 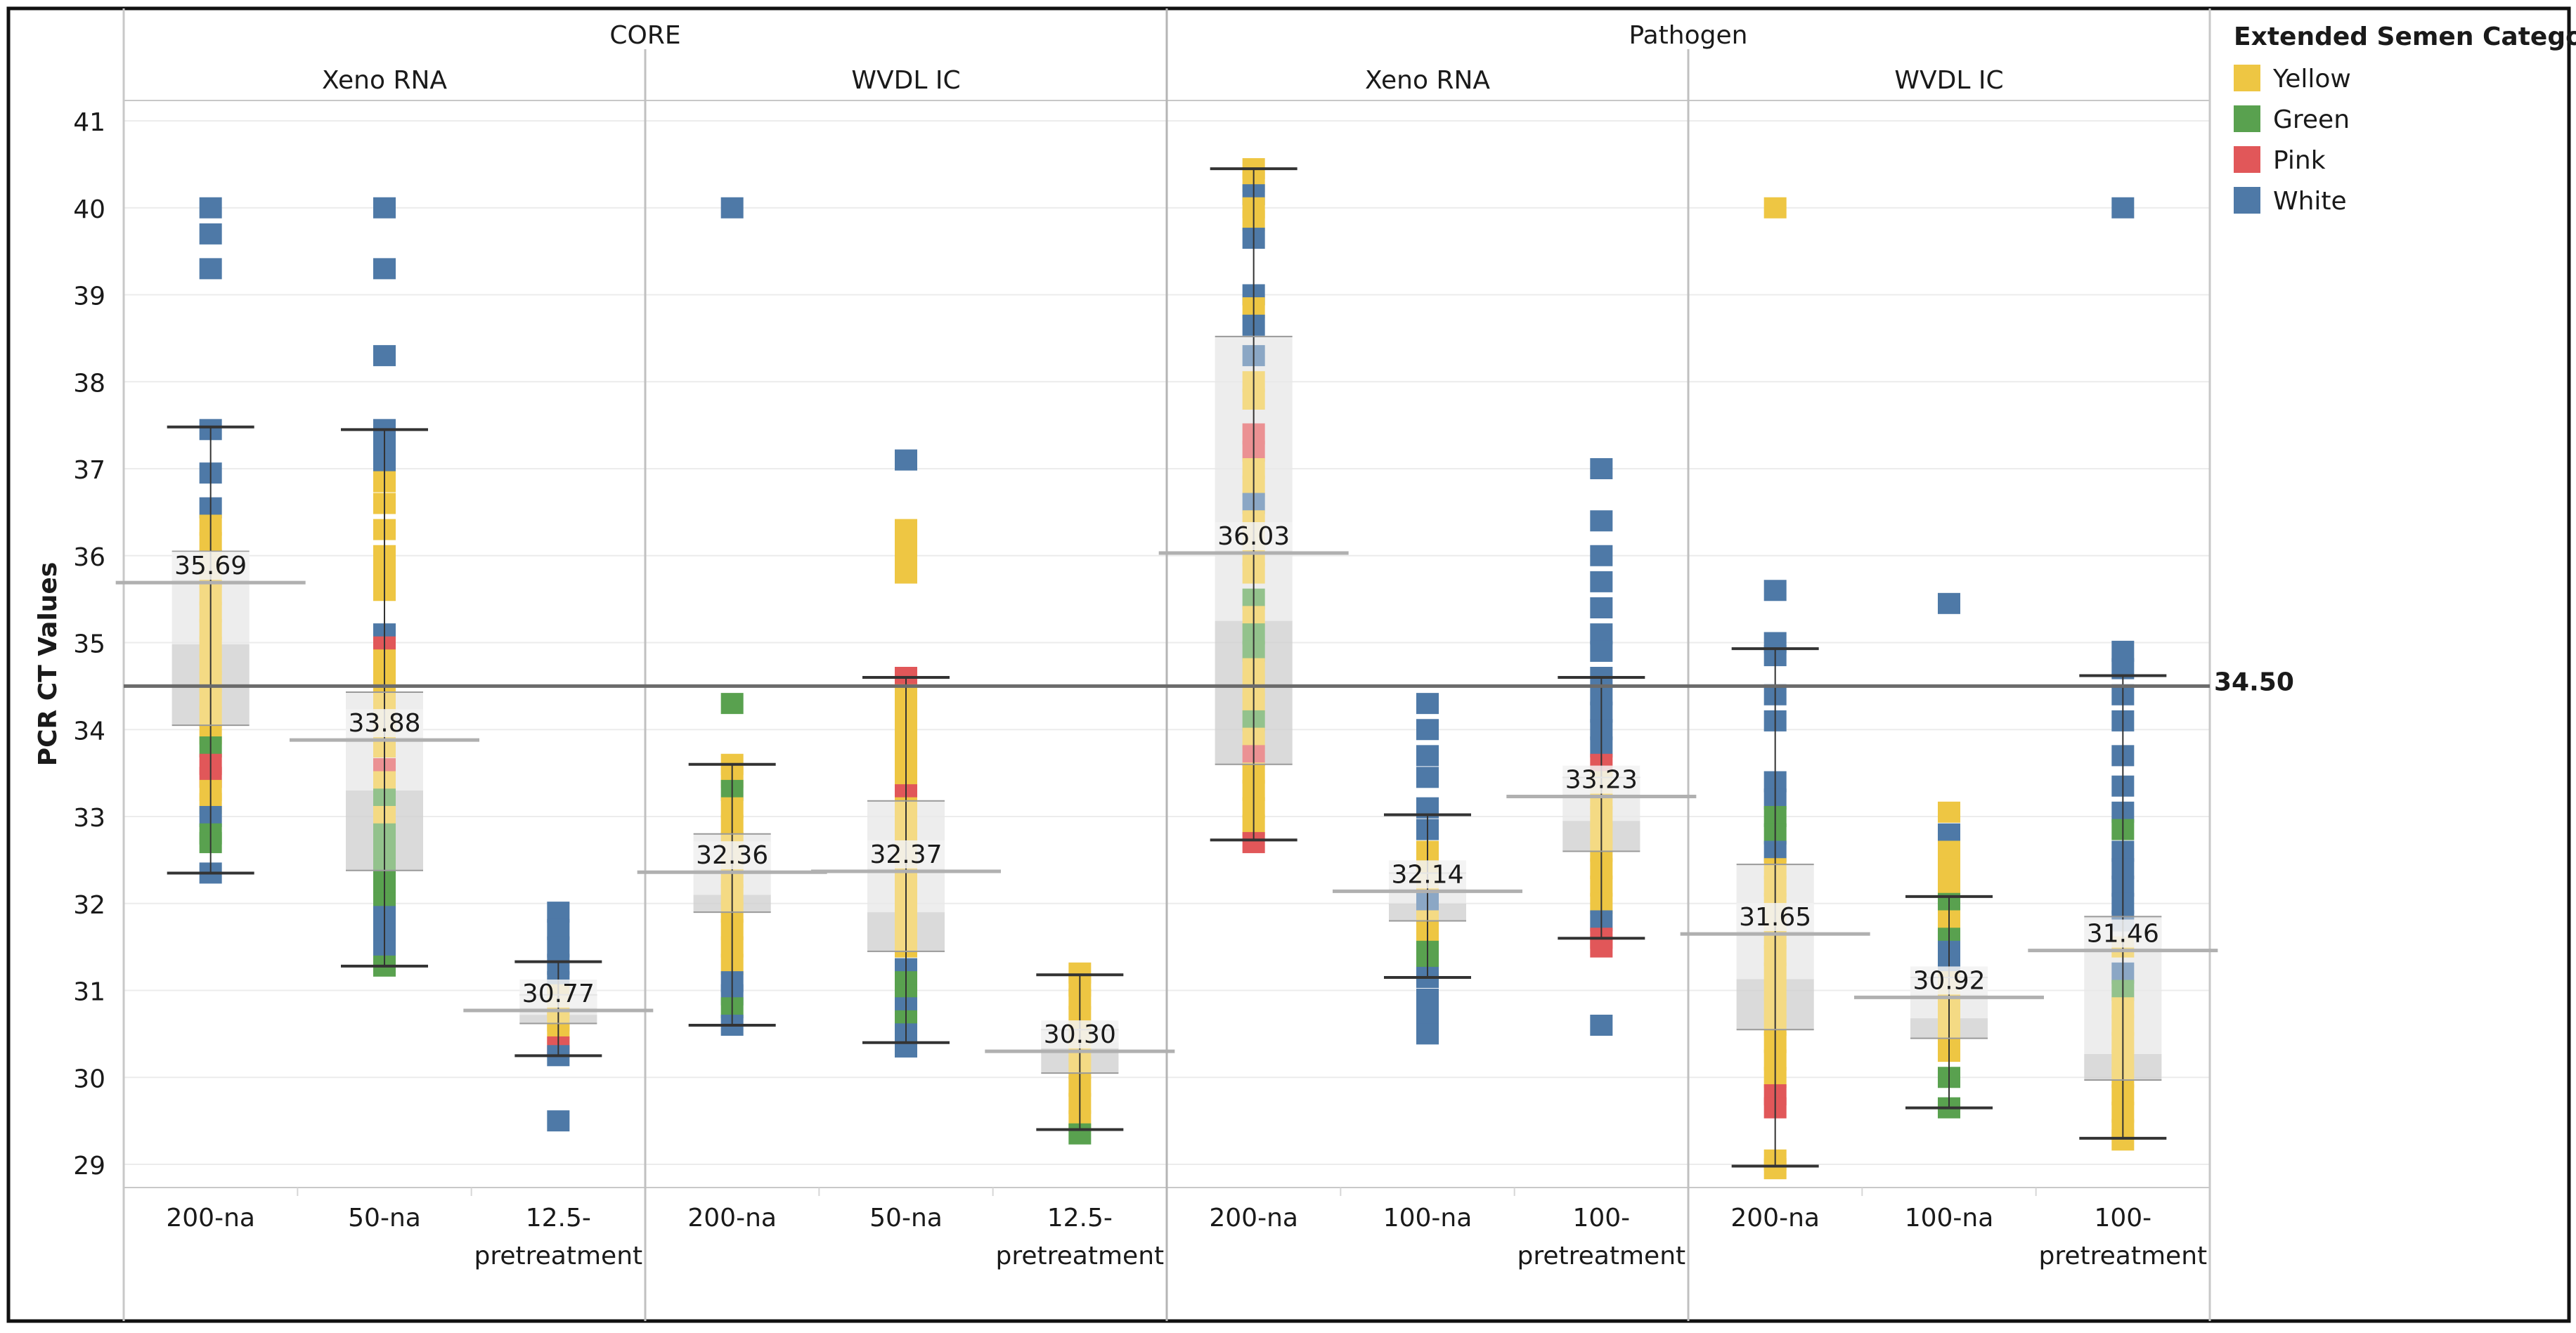 What do you see at coordinates (2299, 160) in the screenshot?
I see `legend-label: Pink` at bounding box center [2299, 160].